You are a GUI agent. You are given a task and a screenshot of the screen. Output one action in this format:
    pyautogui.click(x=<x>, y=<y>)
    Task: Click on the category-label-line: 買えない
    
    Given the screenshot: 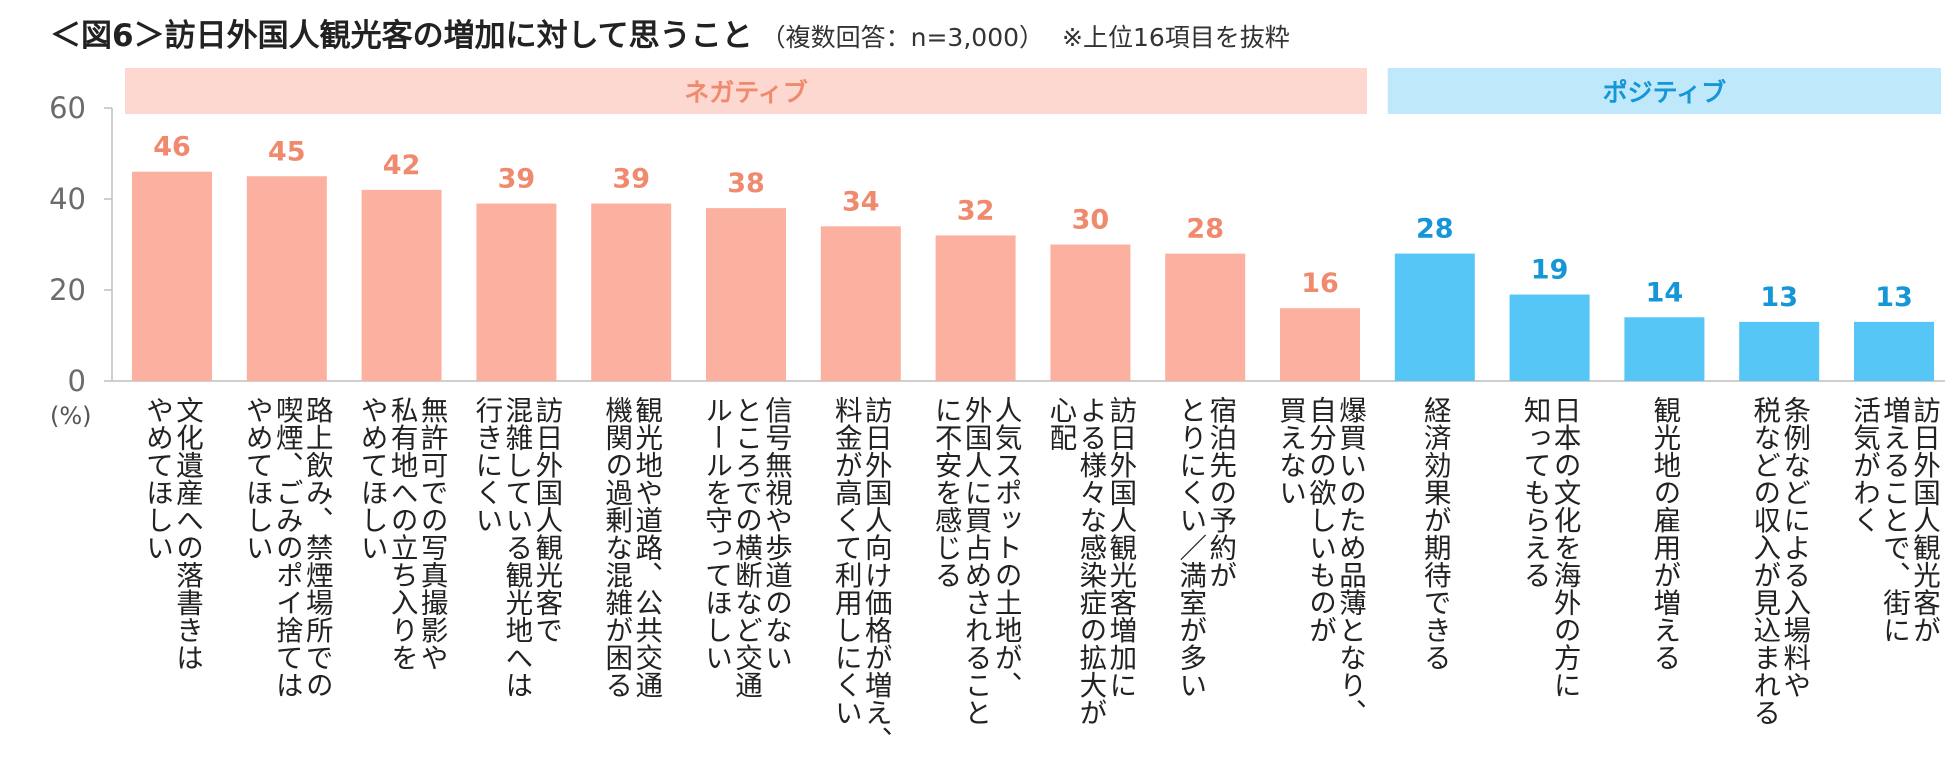 What is the action you would take?
    pyautogui.click(x=1290, y=451)
    